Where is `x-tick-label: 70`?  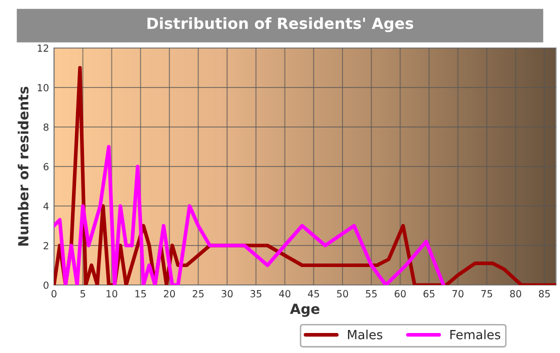 x-tick-label: 70 is located at coordinates (458, 294).